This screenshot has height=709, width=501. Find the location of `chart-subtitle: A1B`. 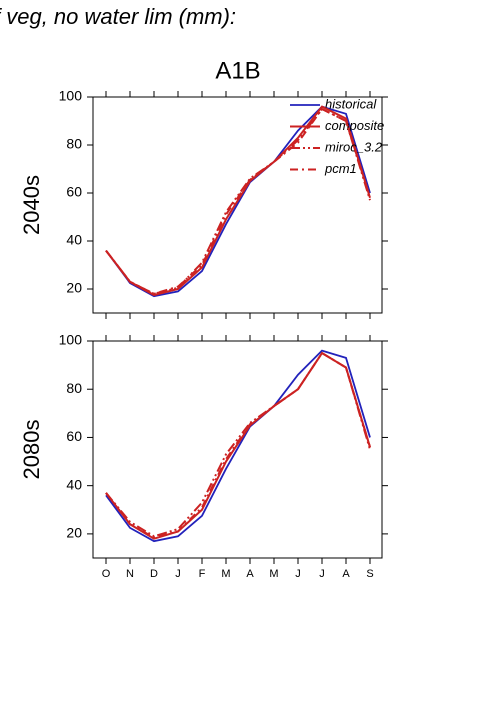

chart-subtitle: A1B is located at coordinates (237, 70).